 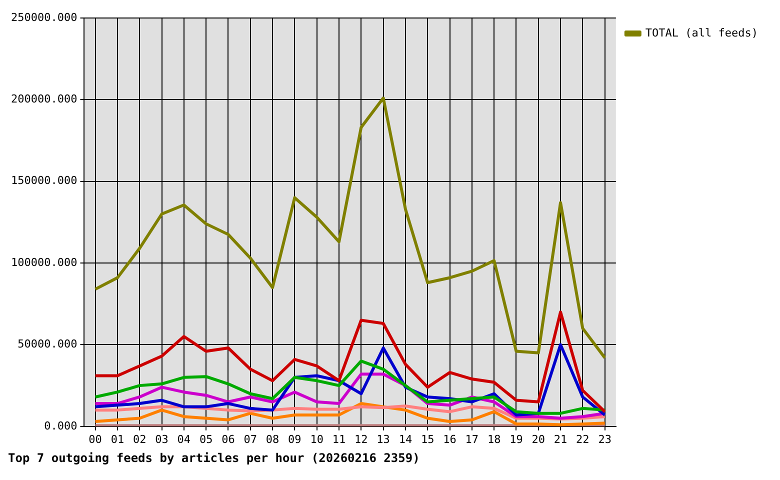 What do you see at coordinates (383, 439) in the screenshot?
I see `x-tick-label: 13` at bounding box center [383, 439].